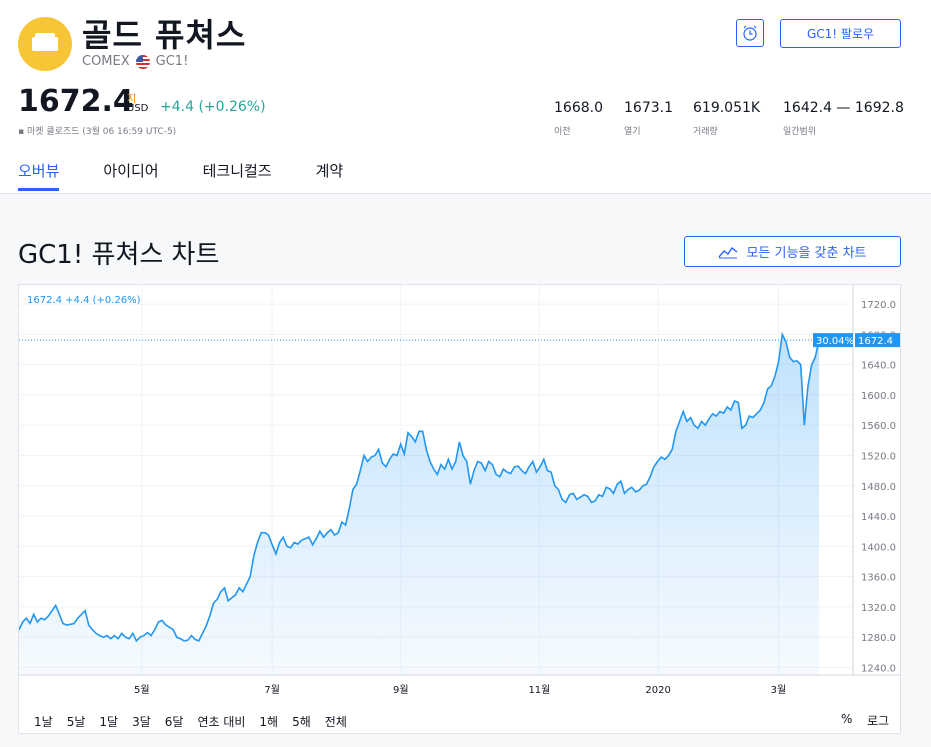  What do you see at coordinates (878, 426) in the screenshot?
I see `y-tick-label: 1560.0` at bounding box center [878, 426].